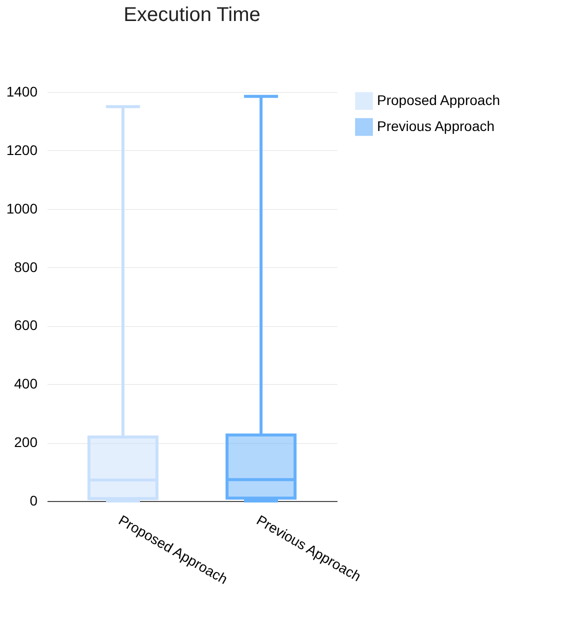 This screenshot has width=581, height=623. What do you see at coordinates (22, 150) in the screenshot?
I see `y-tick-label: 1200` at bounding box center [22, 150].